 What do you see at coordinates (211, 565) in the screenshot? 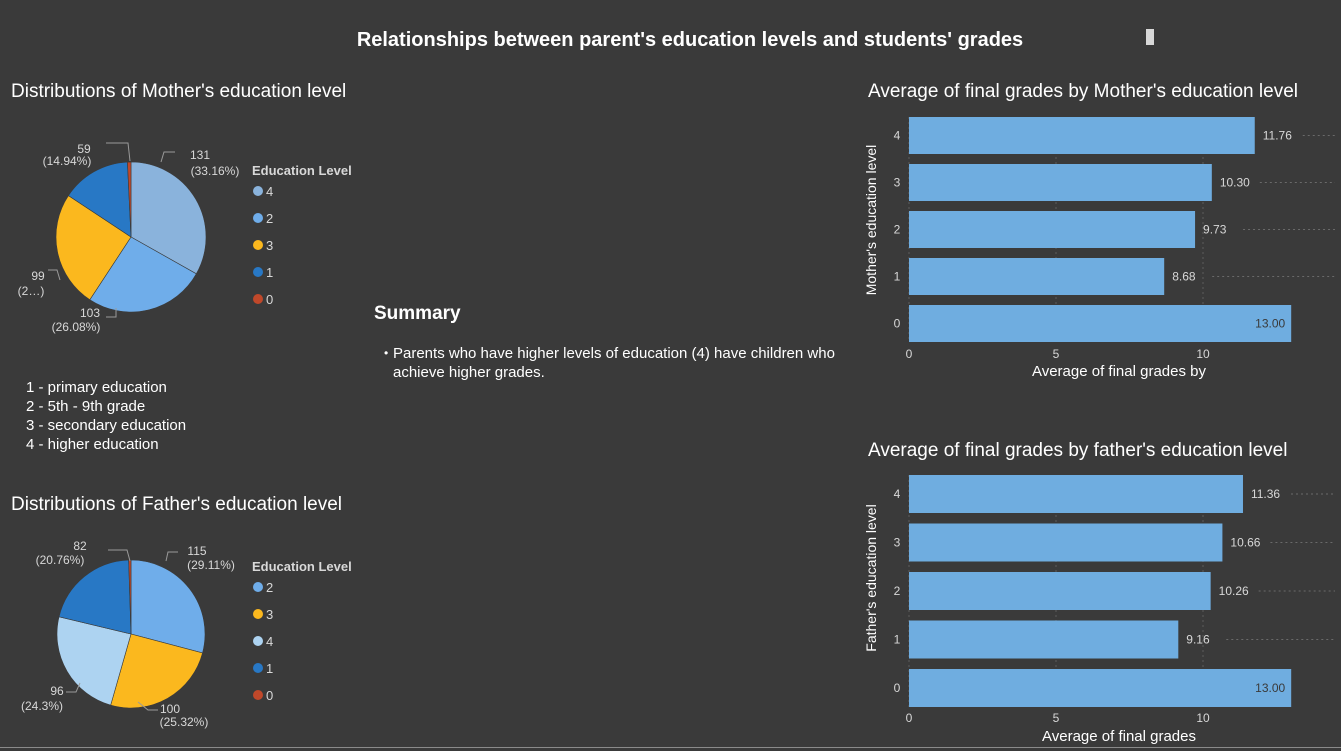
I see `father-label-2-pct: (29.11%)` at bounding box center [211, 565].